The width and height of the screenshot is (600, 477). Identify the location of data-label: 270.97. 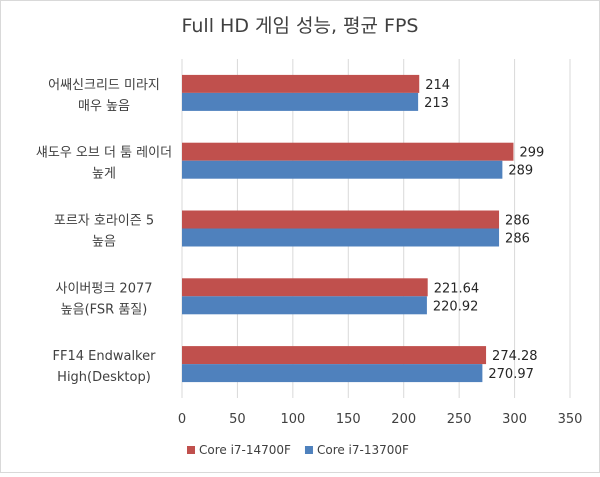
(511, 374).